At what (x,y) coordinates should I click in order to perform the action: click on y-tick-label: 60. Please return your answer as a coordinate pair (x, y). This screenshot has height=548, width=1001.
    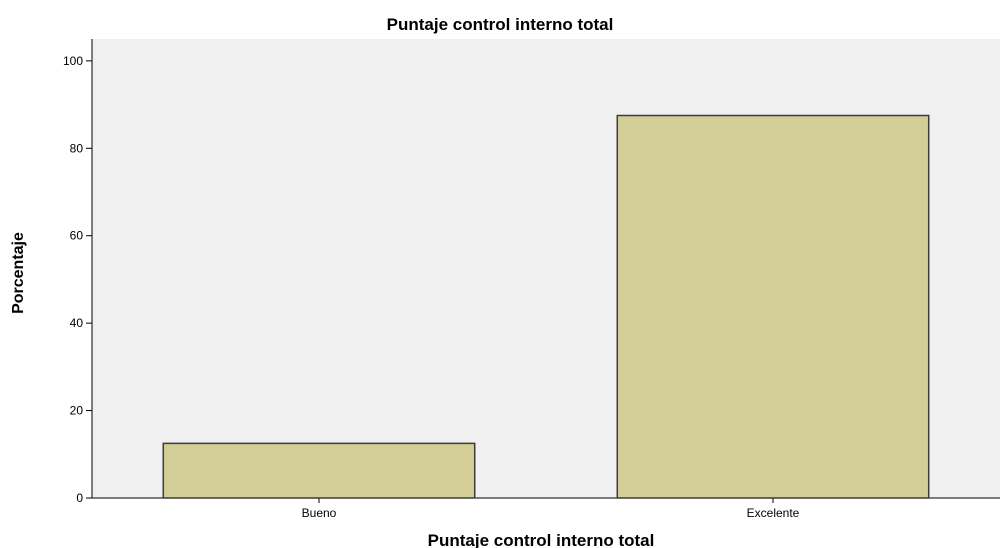
    Looking at the image, I should click on (77, 236).